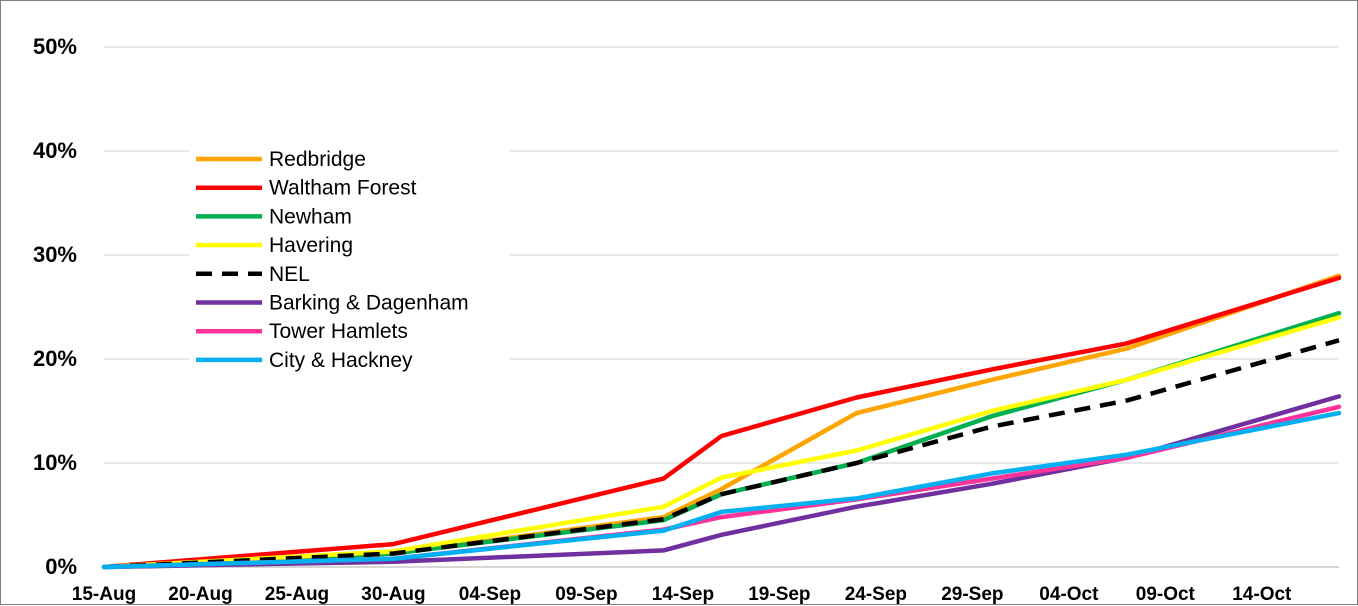  What do you see at coordinates (369, 303) in the screenshot?
I see `legend-label: Barking & Dagenham` at bounding box center [369, 303].